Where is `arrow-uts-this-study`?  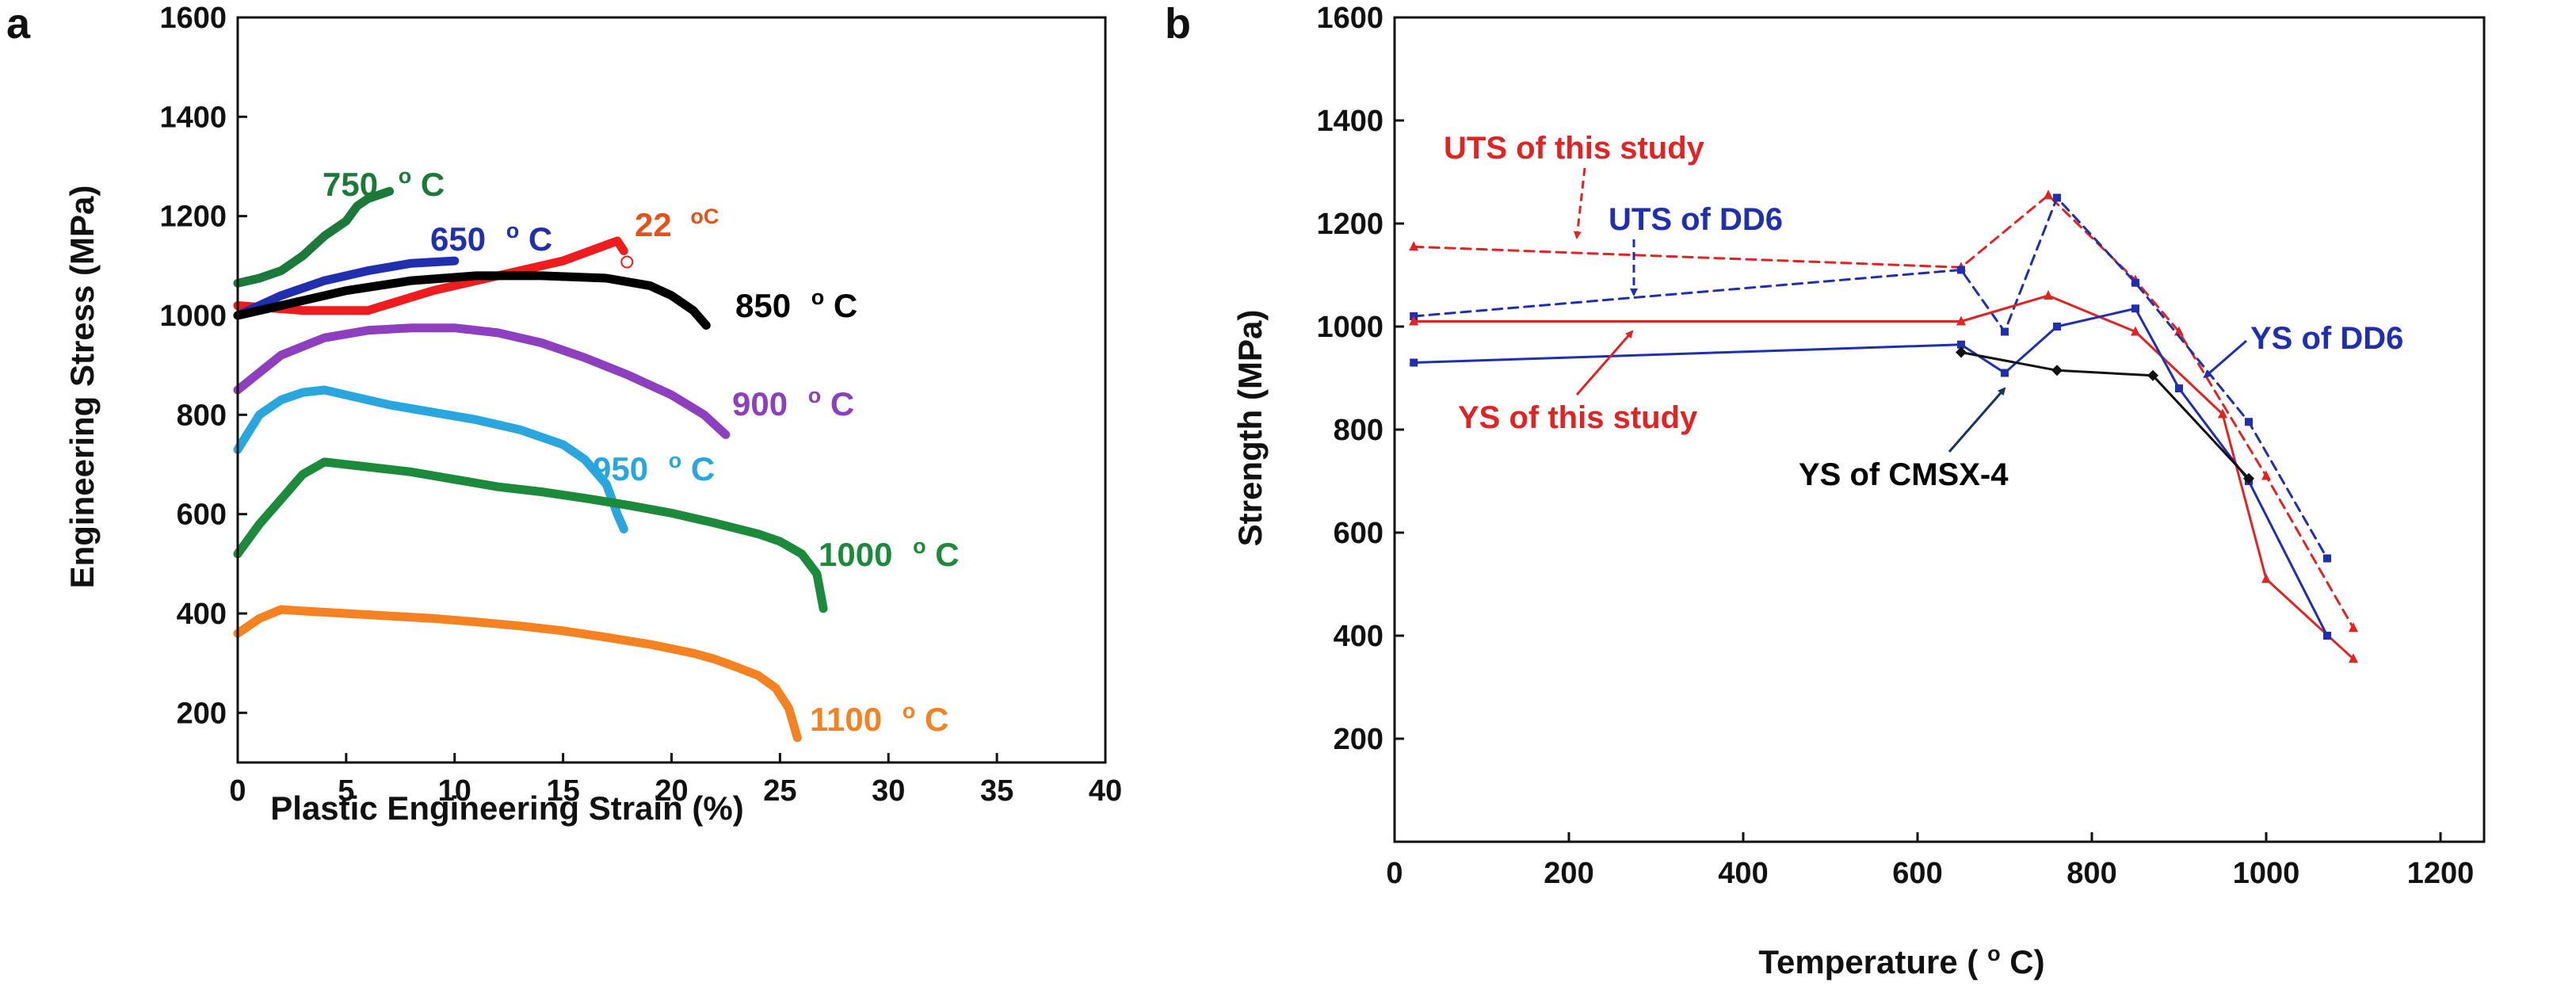 arrow-uts-this-study is located at coordinates (1579, 203).